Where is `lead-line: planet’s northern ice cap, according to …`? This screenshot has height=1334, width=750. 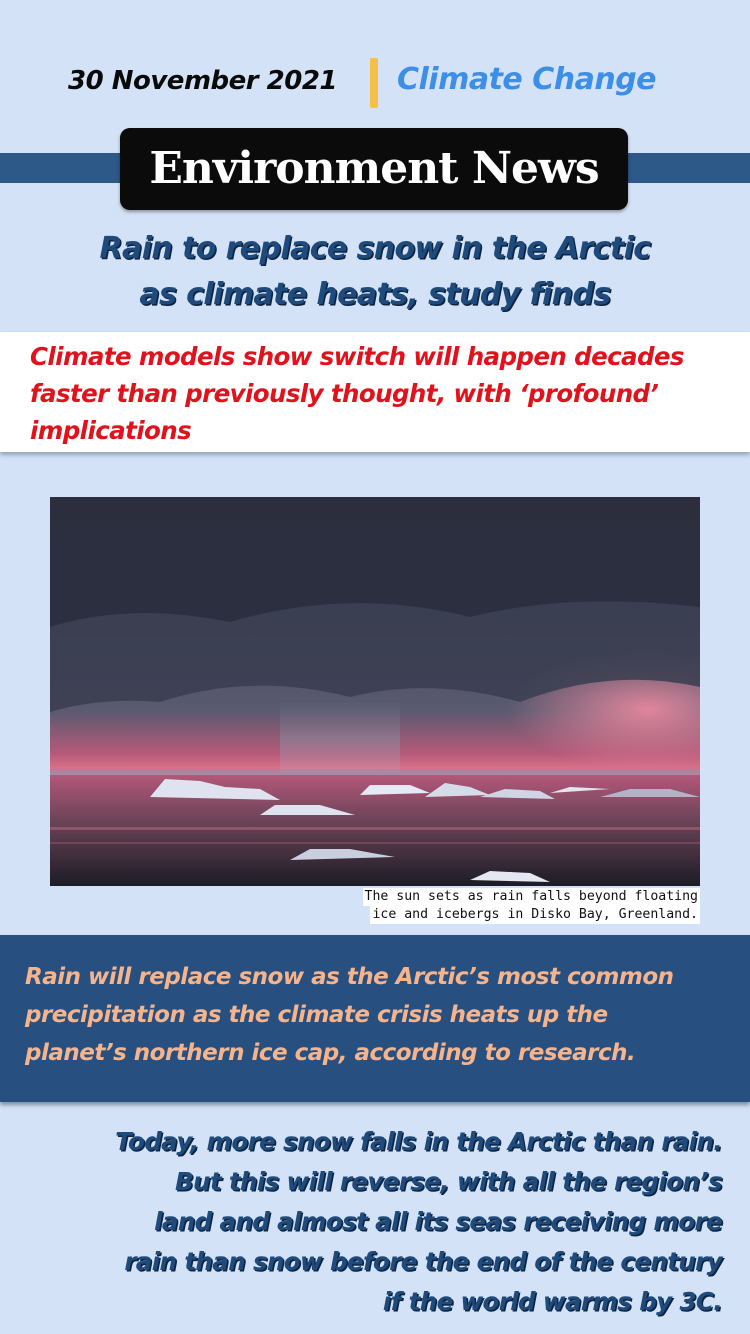
lead-line: planet’s northern ice cap, according to … is located at coordinates (330, 1053).